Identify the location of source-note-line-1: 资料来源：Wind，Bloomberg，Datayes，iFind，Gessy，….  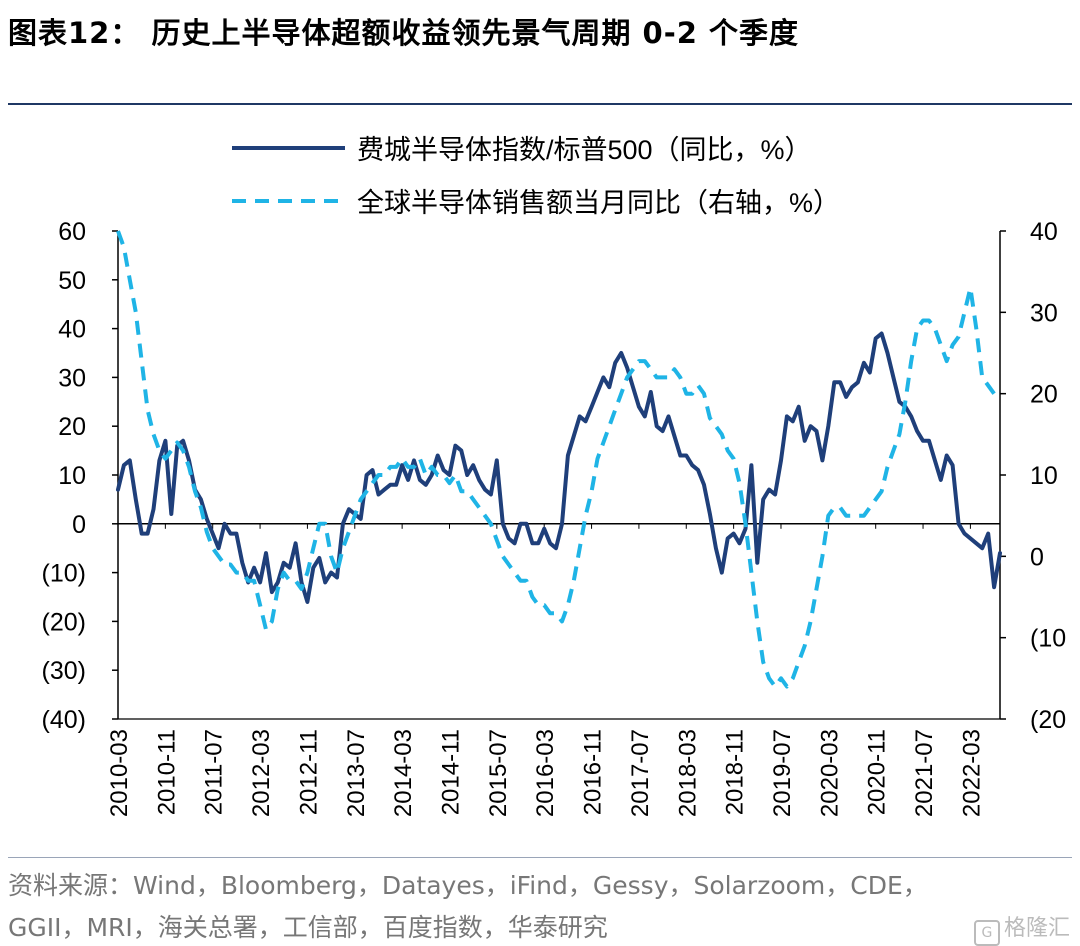
(468, 885).